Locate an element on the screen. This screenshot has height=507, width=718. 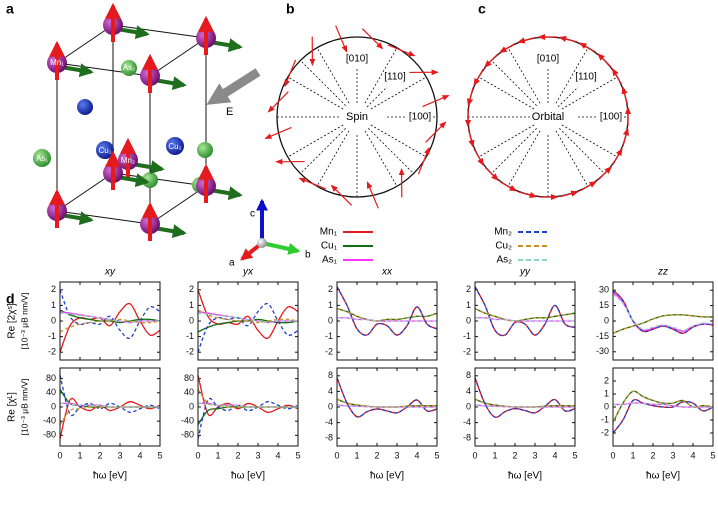
y-tick-label: -4 is located at coordinates (329, 422).